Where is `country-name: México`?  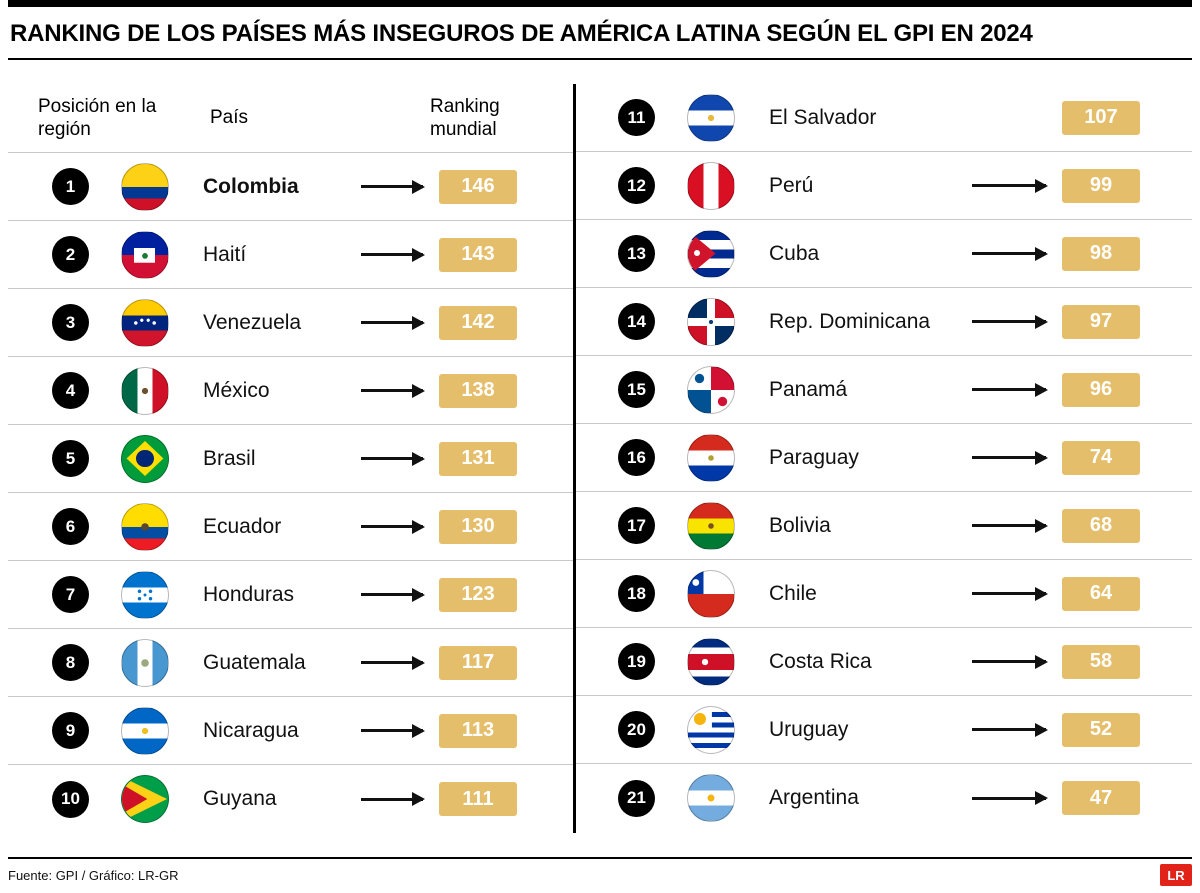
country-name: México is located at coordinates (236, 390).